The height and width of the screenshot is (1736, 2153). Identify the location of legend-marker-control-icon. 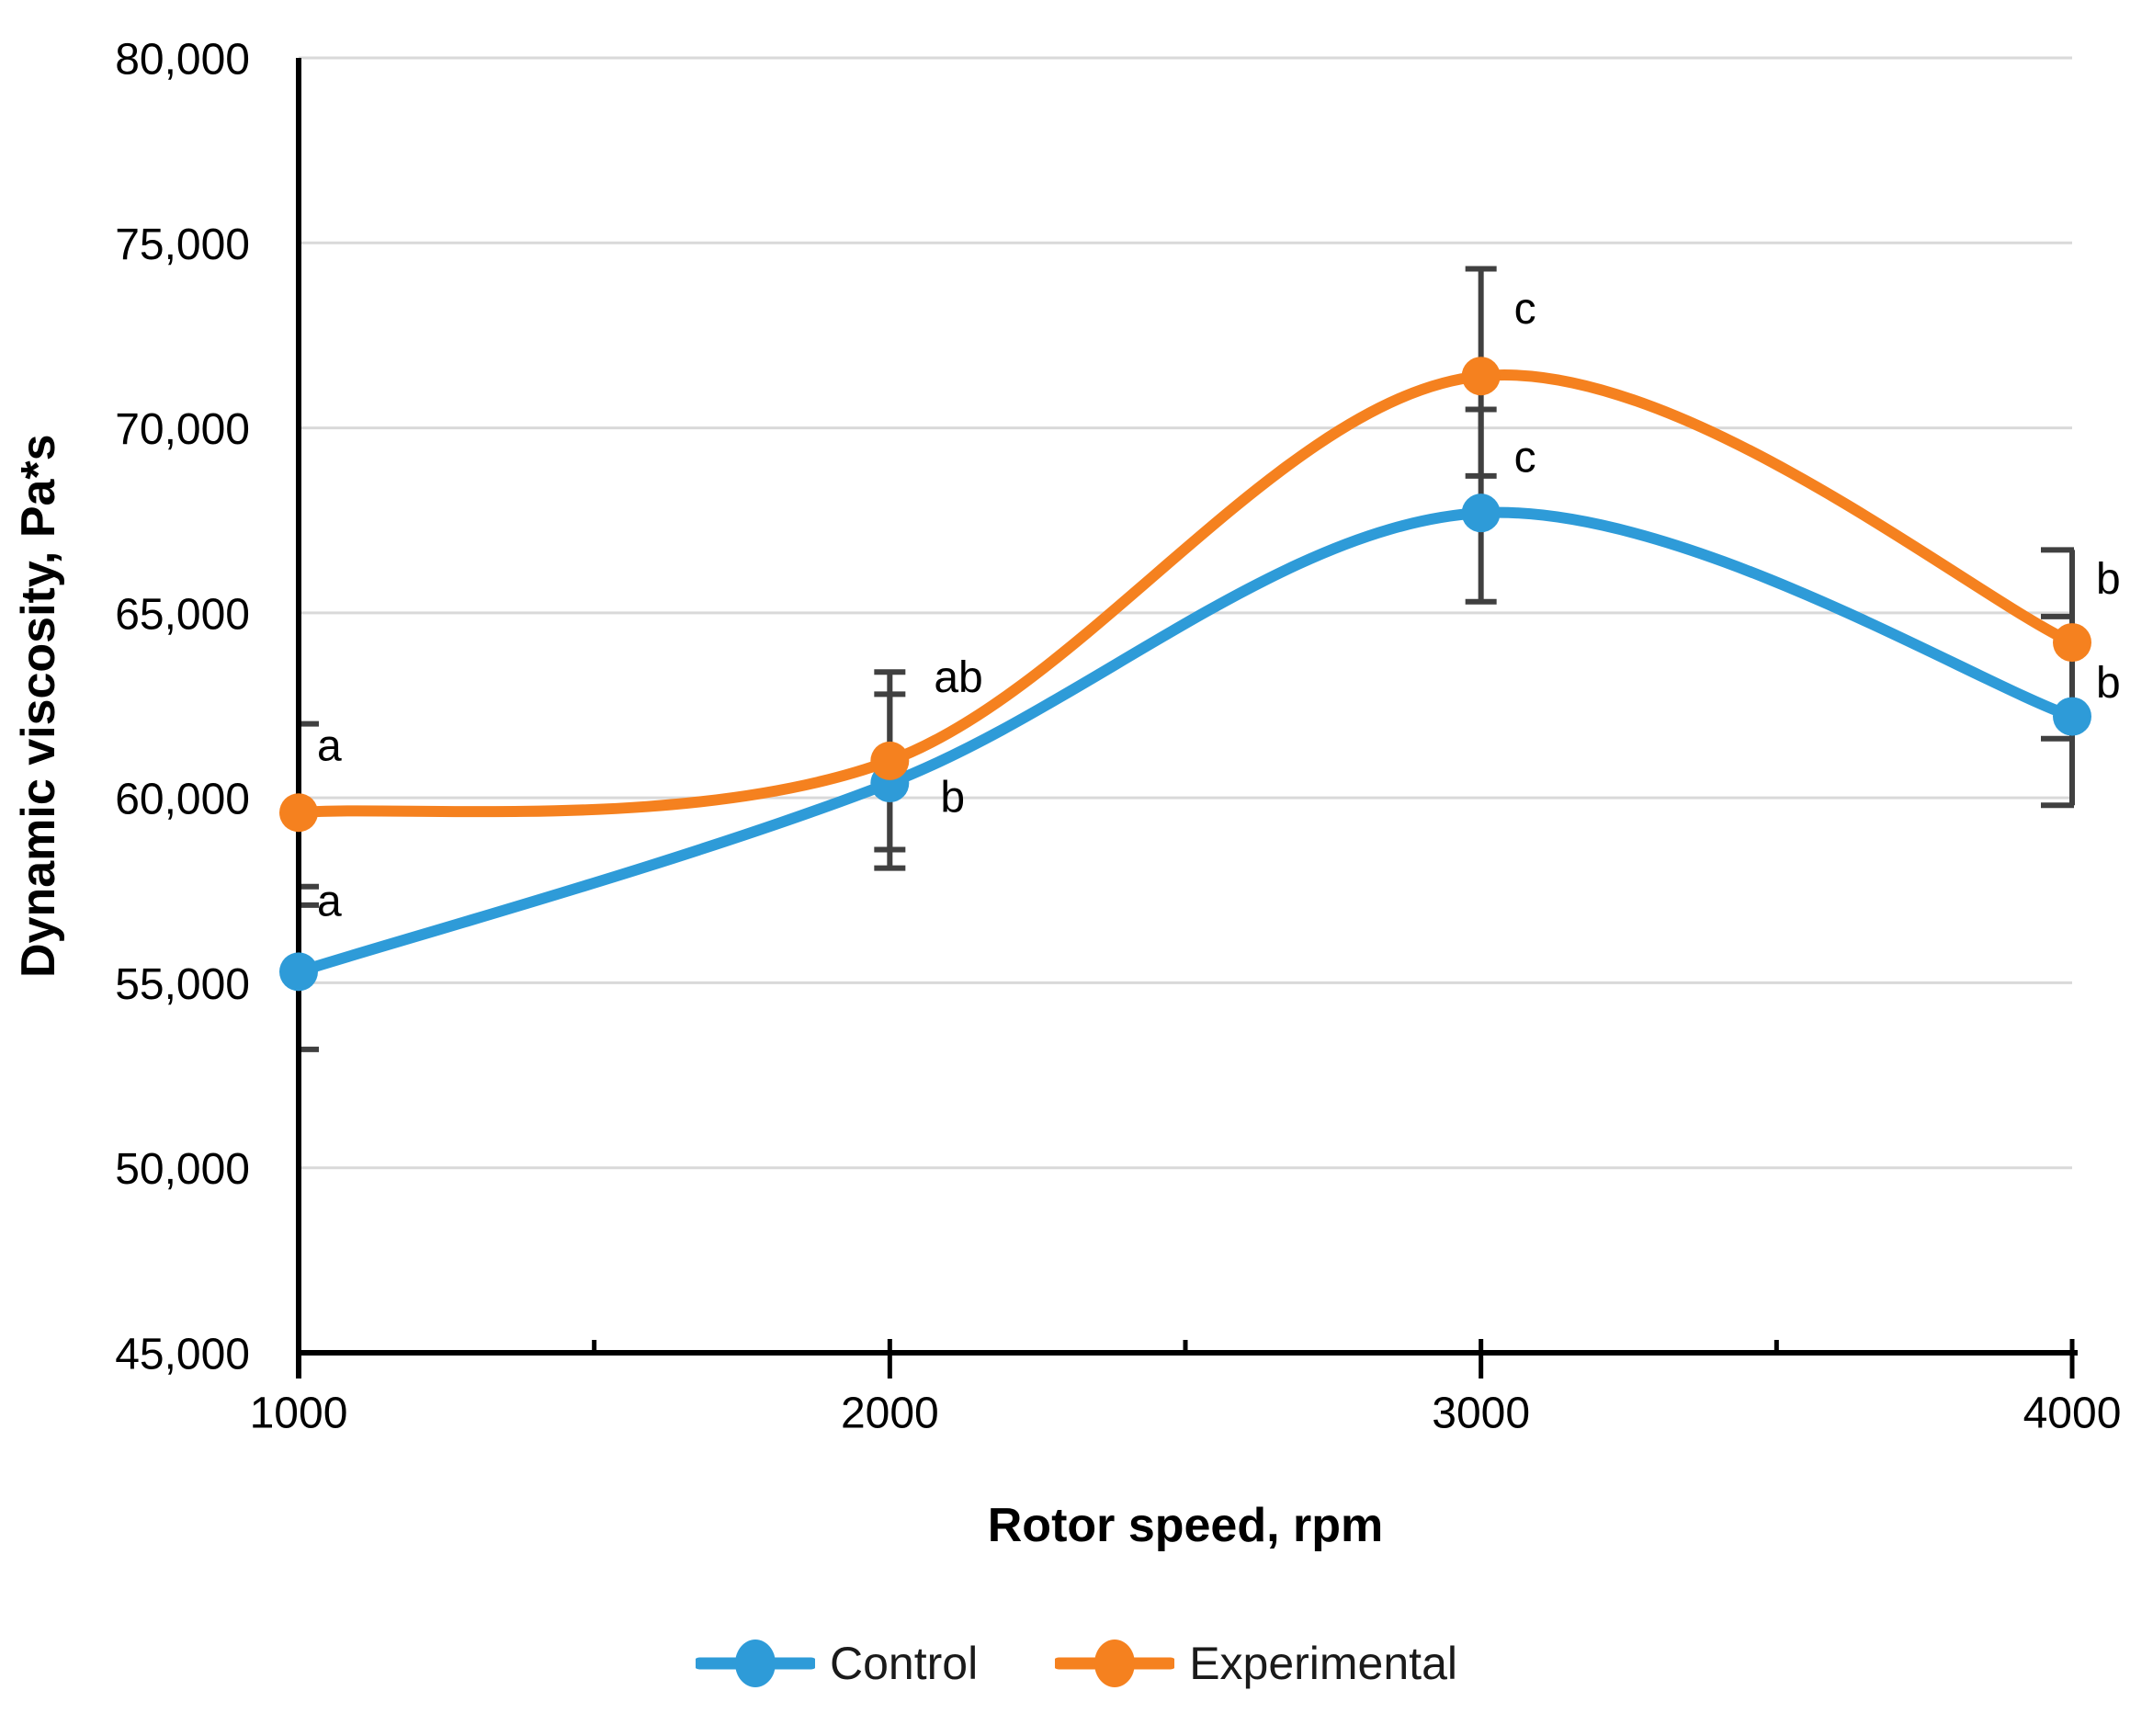
(755, 1663).